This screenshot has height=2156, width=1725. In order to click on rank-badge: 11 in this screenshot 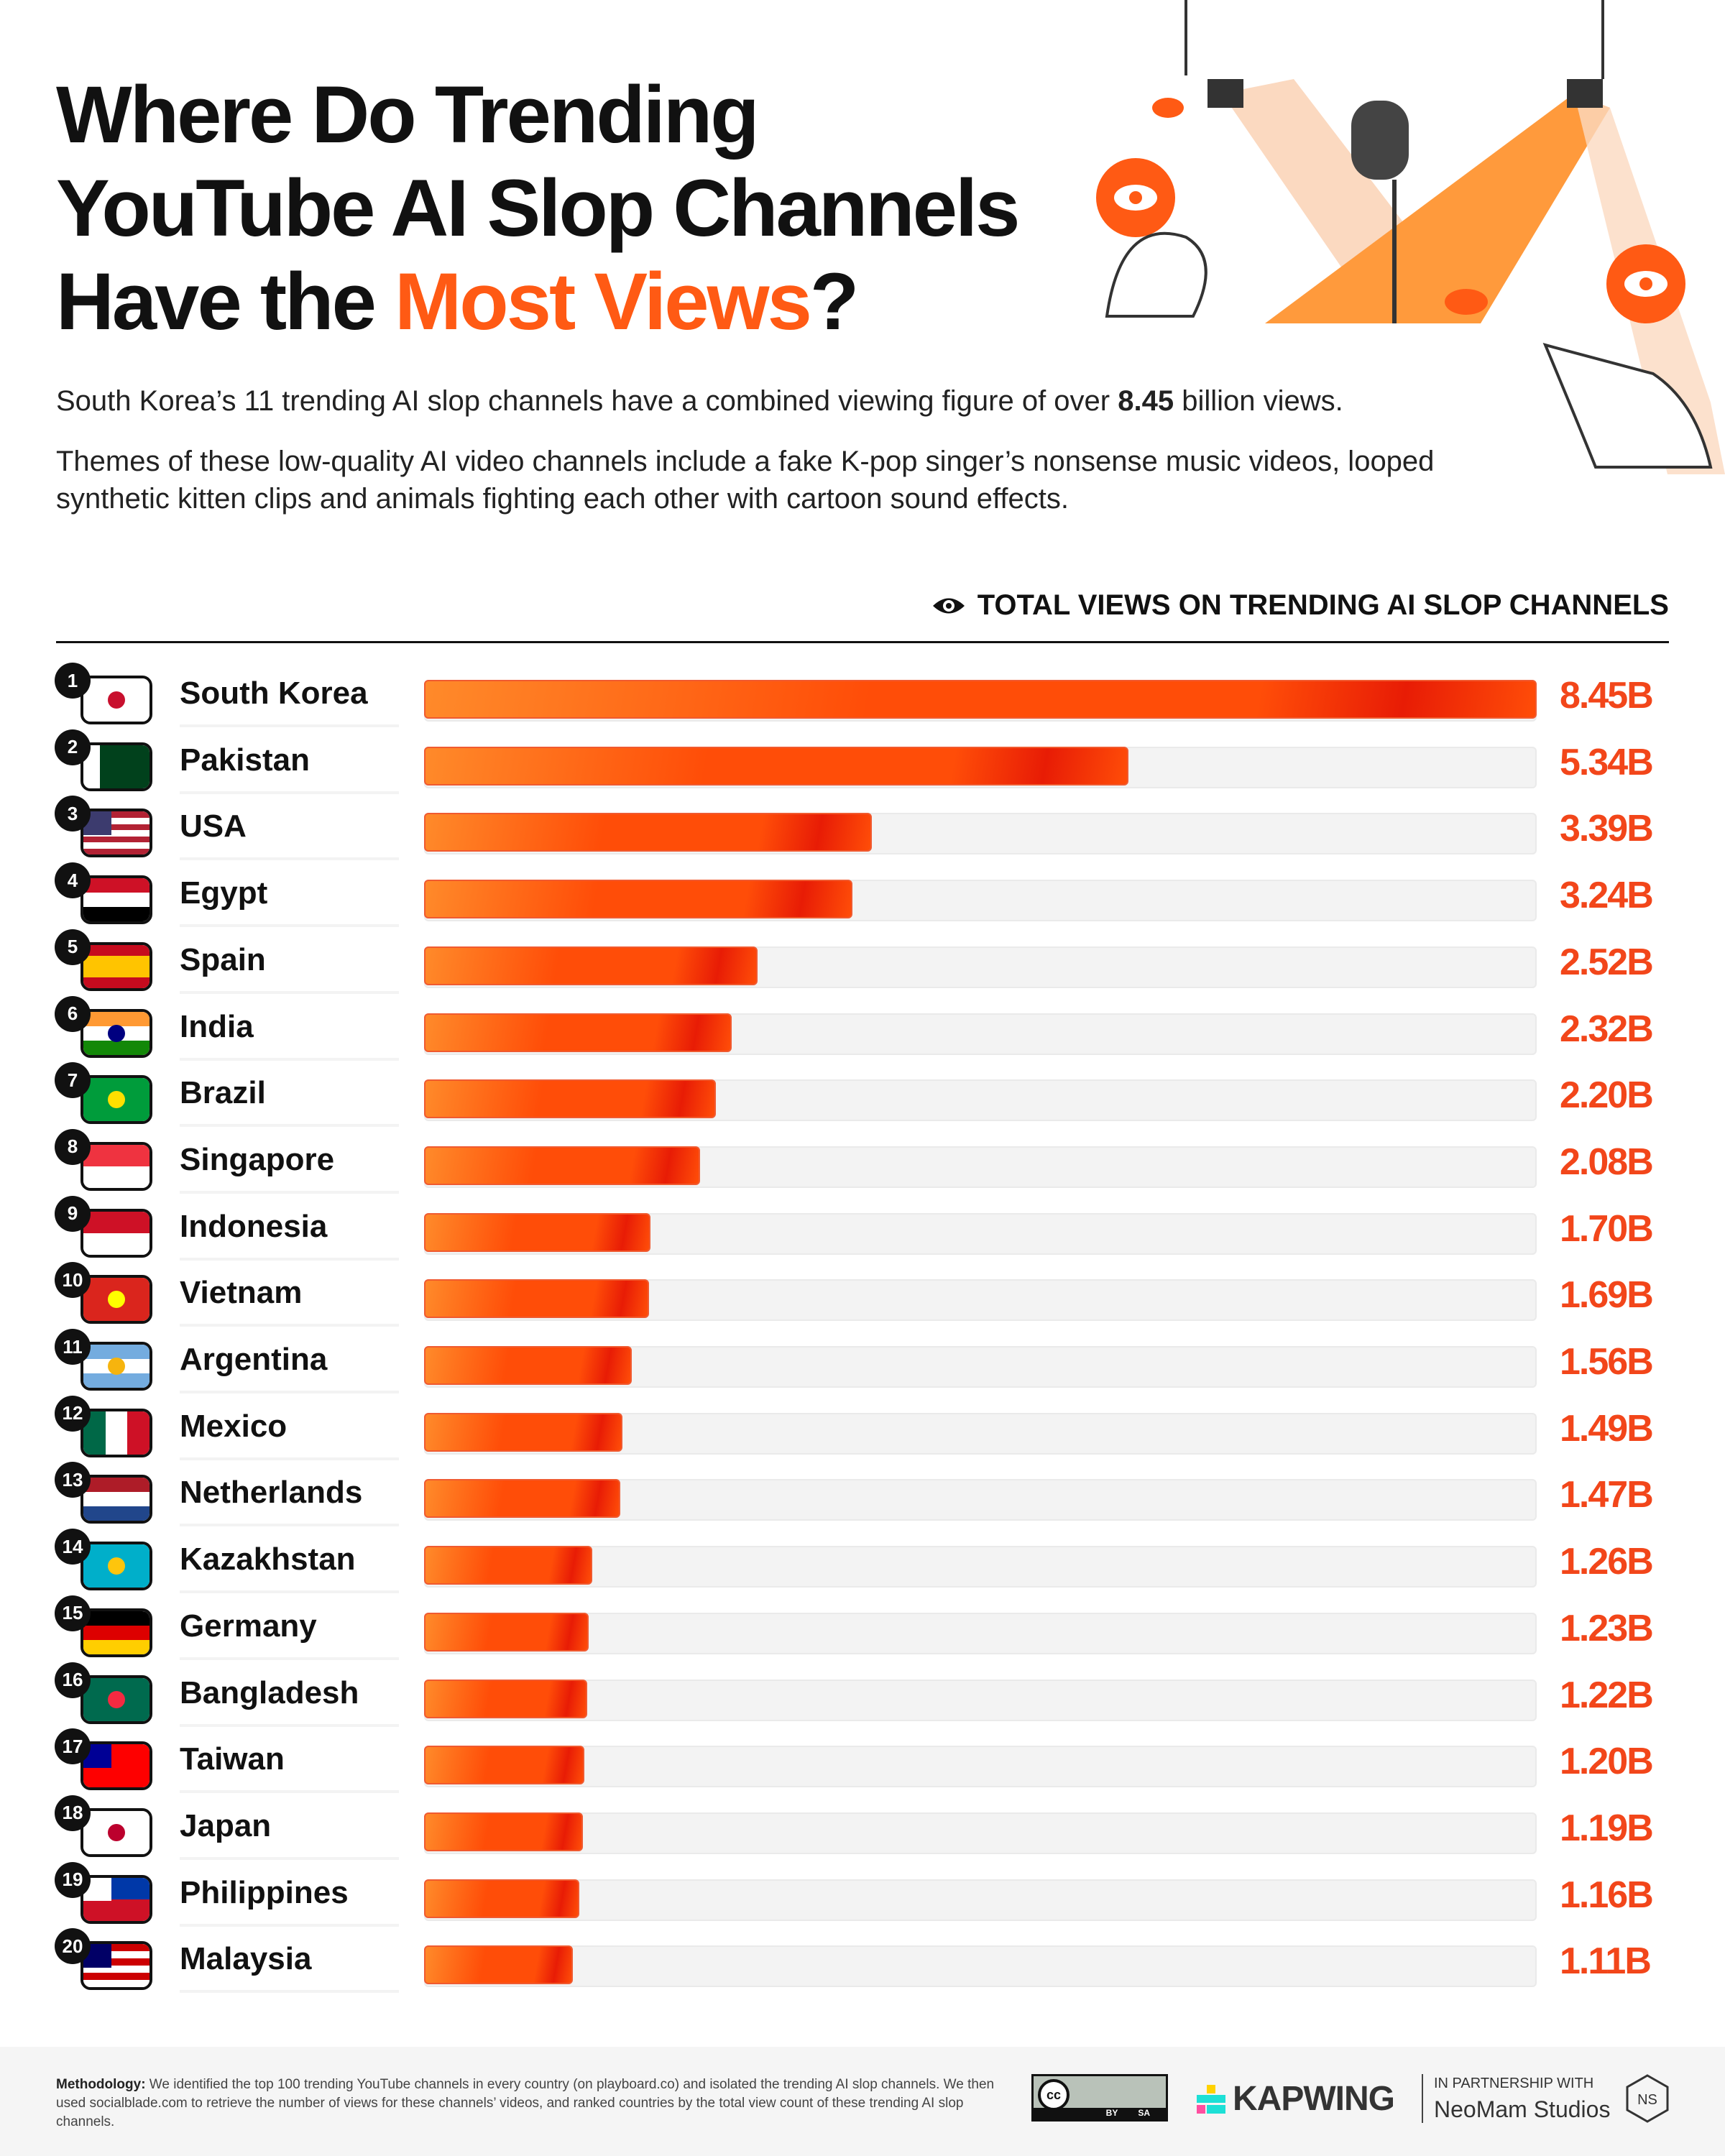, I will do `click(73, 1347)`.